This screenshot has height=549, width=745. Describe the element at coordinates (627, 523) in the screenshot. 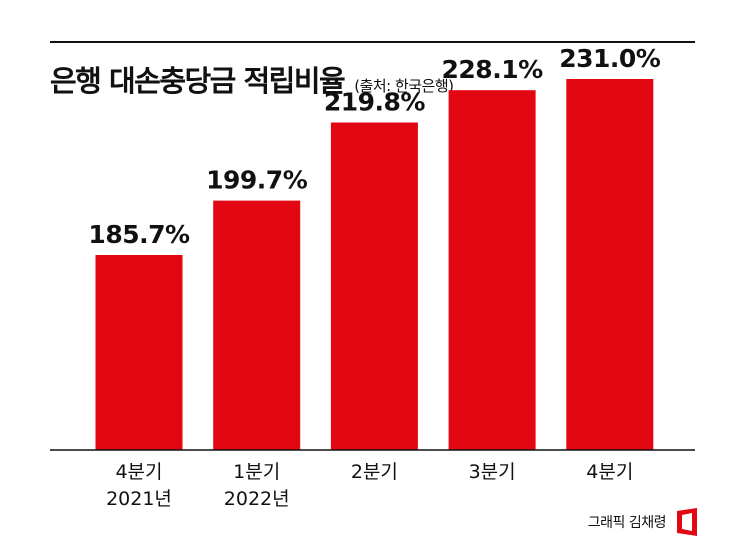

I see `graphic-credit: 그래픽 김채령` at that location.